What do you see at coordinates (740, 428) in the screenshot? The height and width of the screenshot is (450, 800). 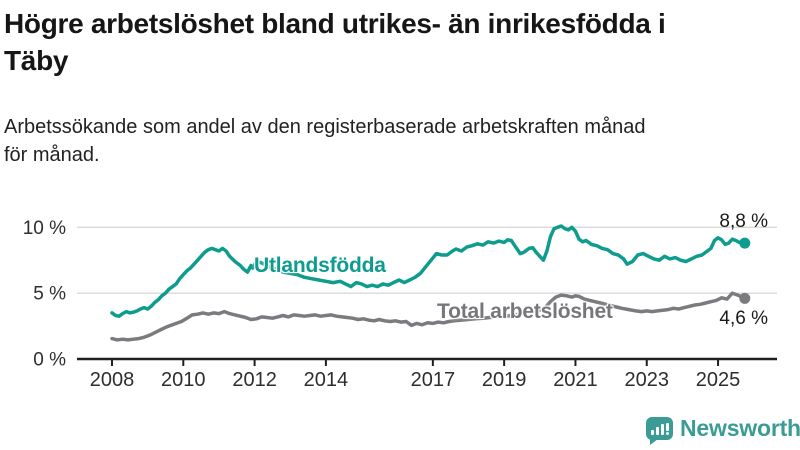 I see `newsworthy-logo-text: Newsworthy` at bounding box center [740, 428].